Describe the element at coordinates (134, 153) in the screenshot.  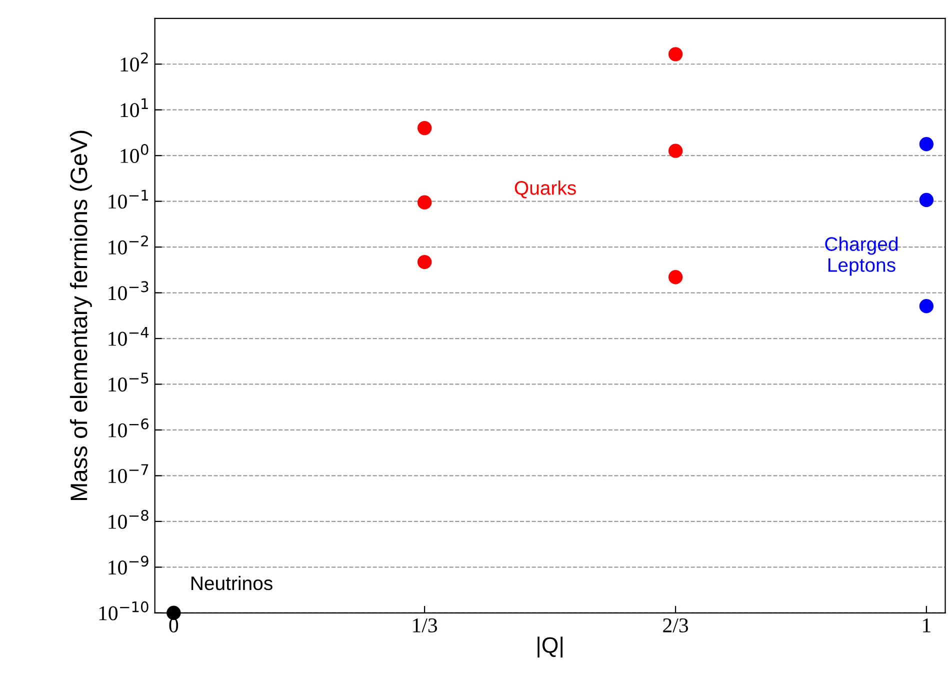
I see `y-tick-label: 10$^{0}$` at that location.